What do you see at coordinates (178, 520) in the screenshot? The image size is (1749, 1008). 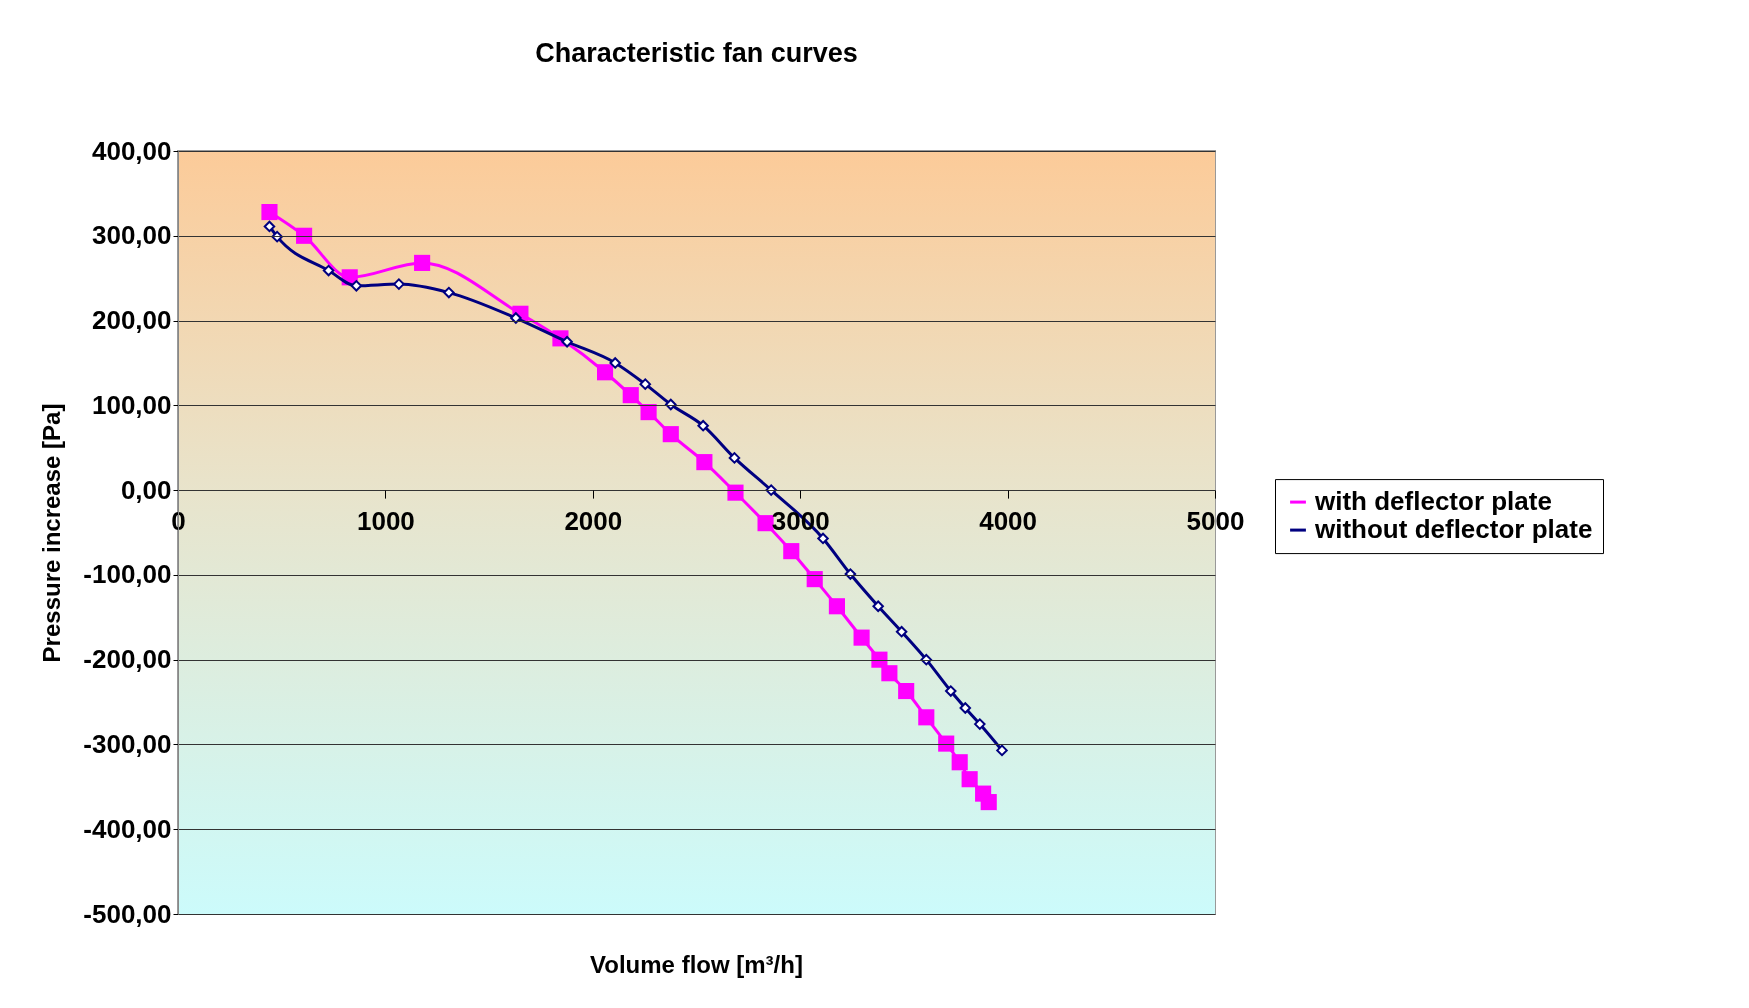 I see `x-tick-label: 0` at bounding box center [178, 520].